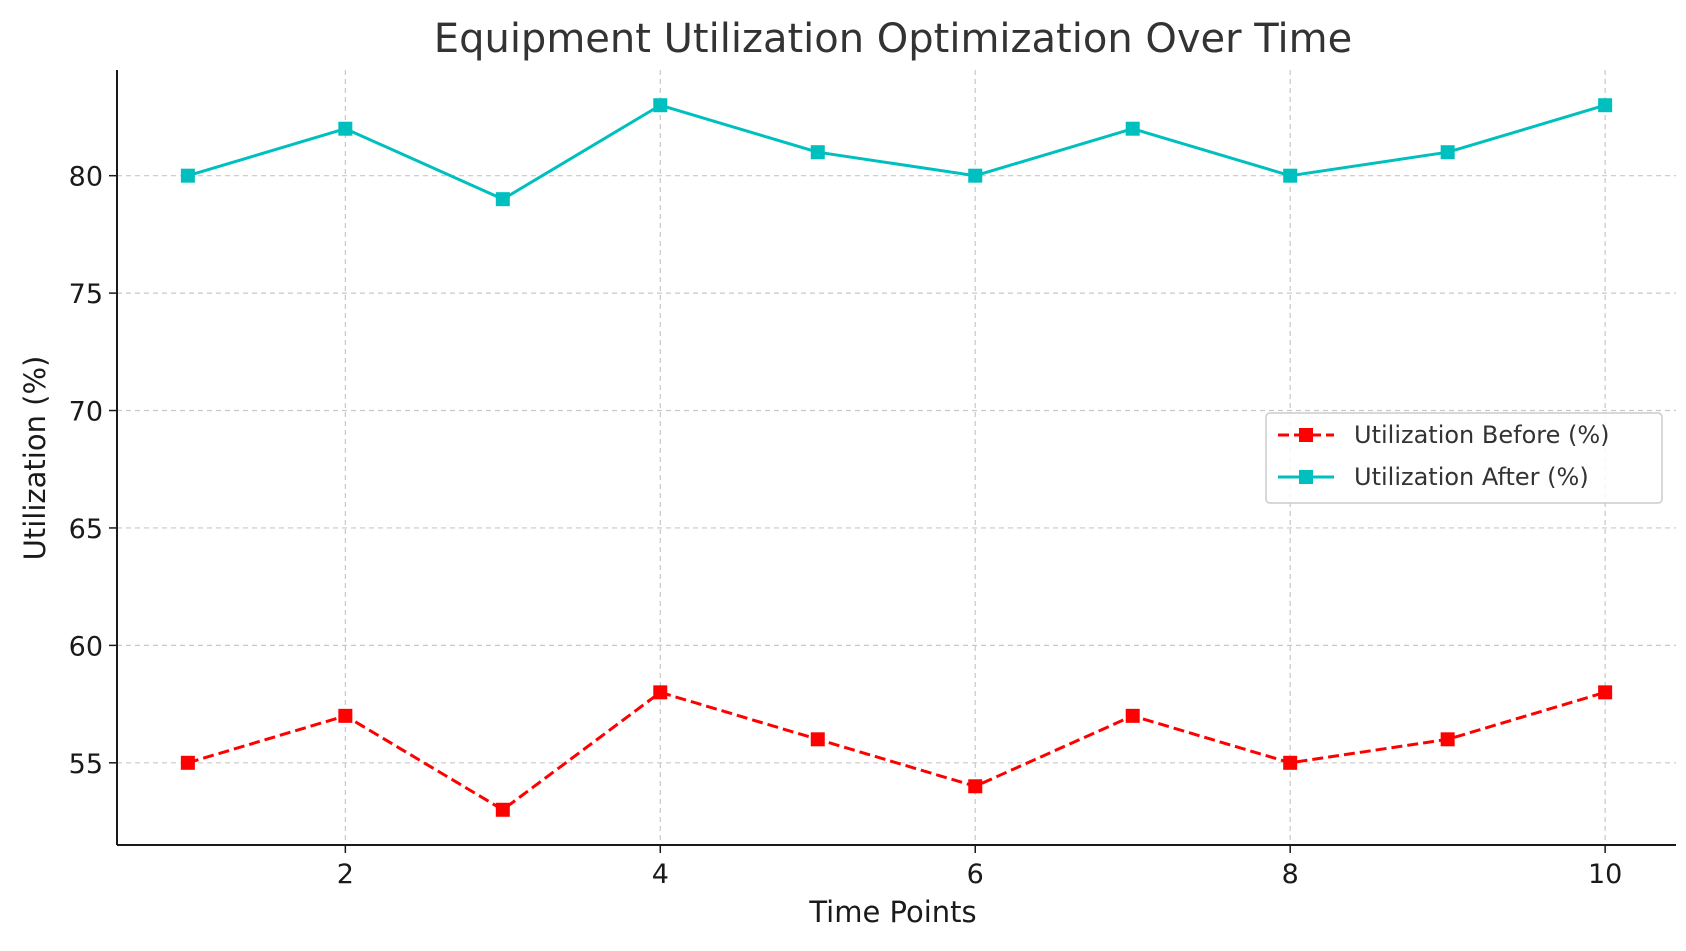 Image resolution: width=1686 pixels, height=951 pixels. I want to click on x-axis-label: Time Points, so click(892, 912).